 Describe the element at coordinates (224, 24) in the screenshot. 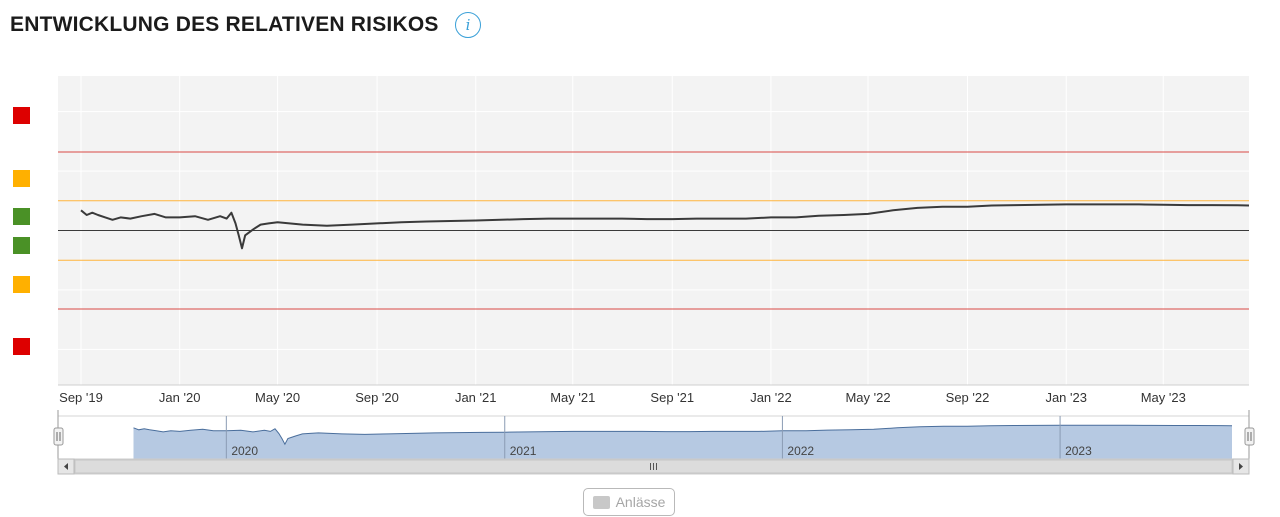

I see `page-title: ENTWICKLUNG DES RELATIVEN RISIKOS` at that location.